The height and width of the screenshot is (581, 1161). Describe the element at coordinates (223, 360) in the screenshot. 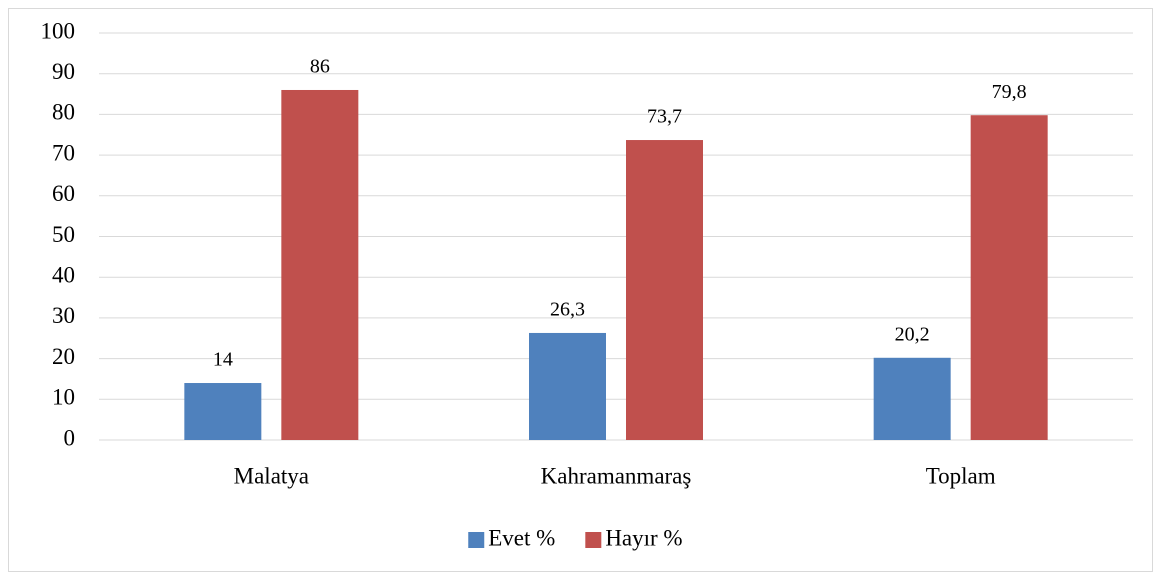

I see `data-label: 14` at that location.